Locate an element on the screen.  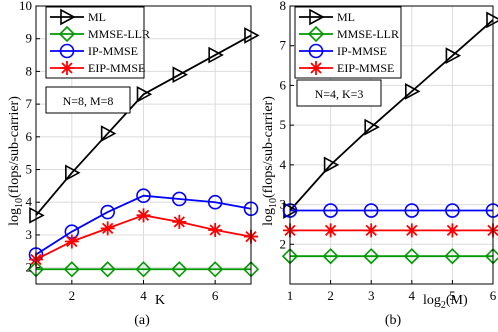
series-line is located at coordinates (143, 225).